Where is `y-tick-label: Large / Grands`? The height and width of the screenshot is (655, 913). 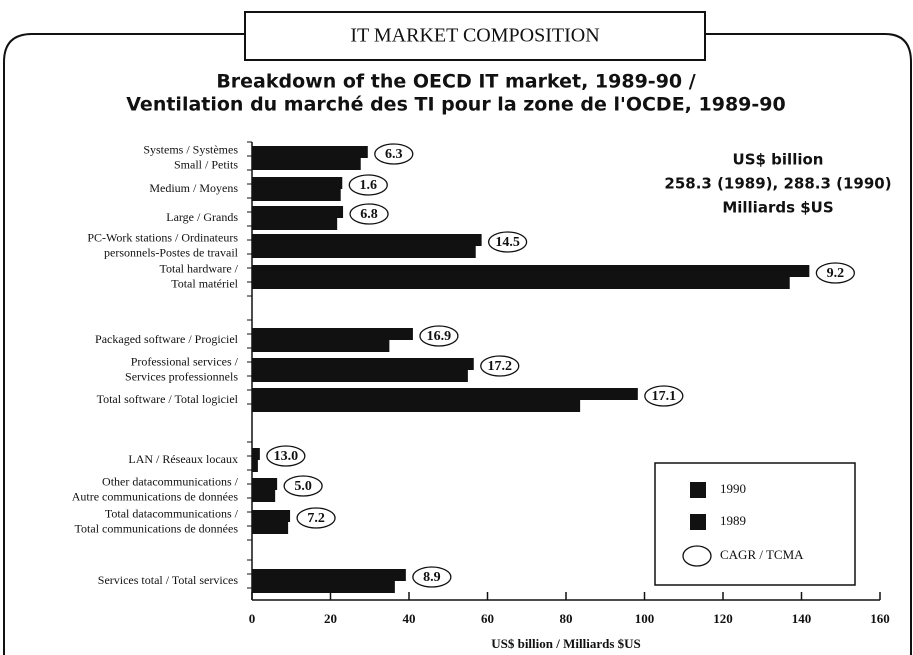 y-tick-label: Large / Grands is located at coordinates (202, 217).